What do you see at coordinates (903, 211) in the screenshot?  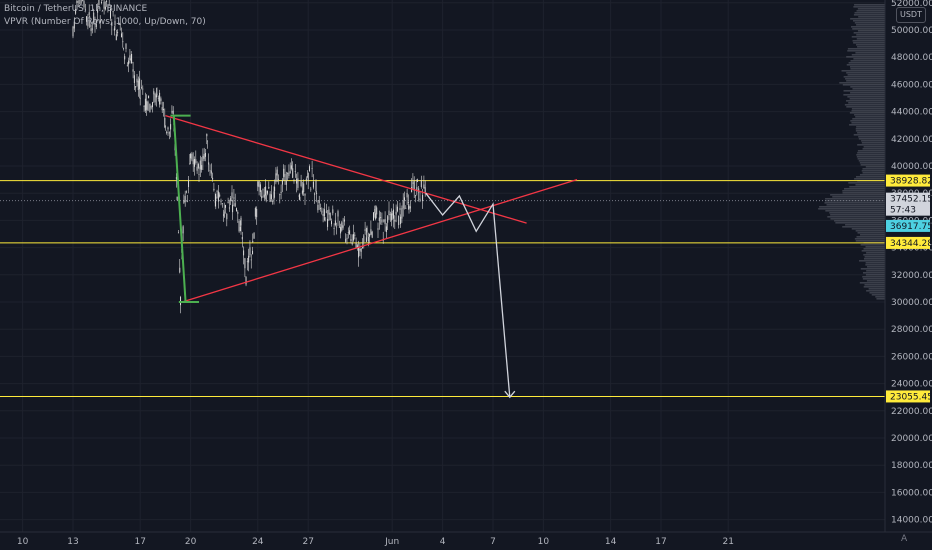 I see `price-label-text: 57:43` at bounding box center [903, 211].